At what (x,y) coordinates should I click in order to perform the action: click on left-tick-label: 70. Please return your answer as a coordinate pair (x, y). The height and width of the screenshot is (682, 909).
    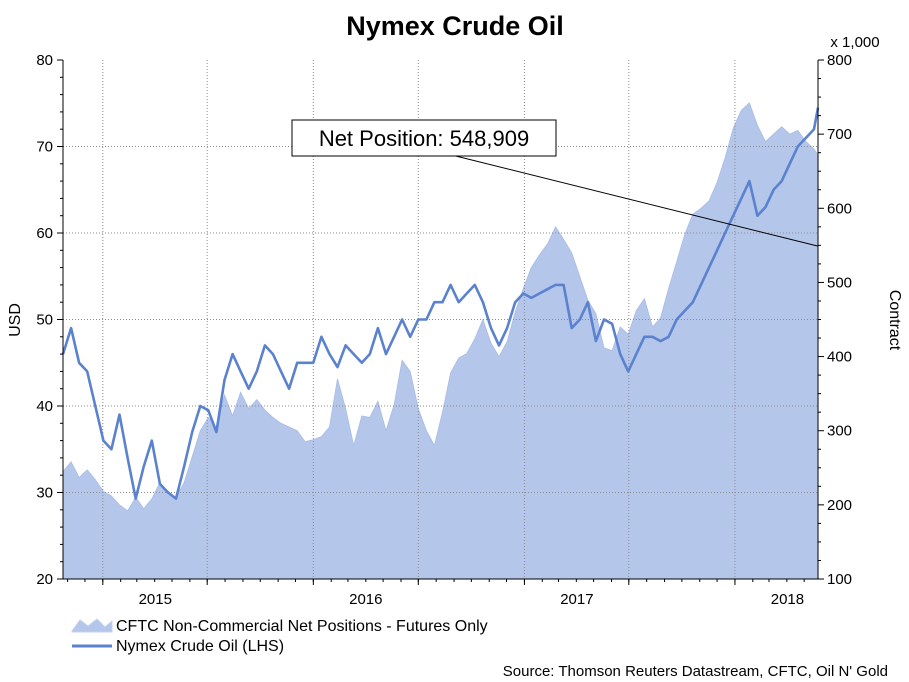
    Looking at the image, I should click on (44, 147).